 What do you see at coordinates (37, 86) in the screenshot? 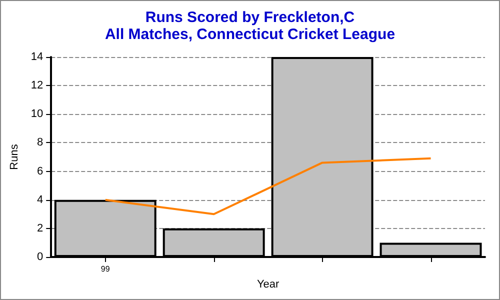
I see `y-tick-label: 12` at bounding box center [37, 86].